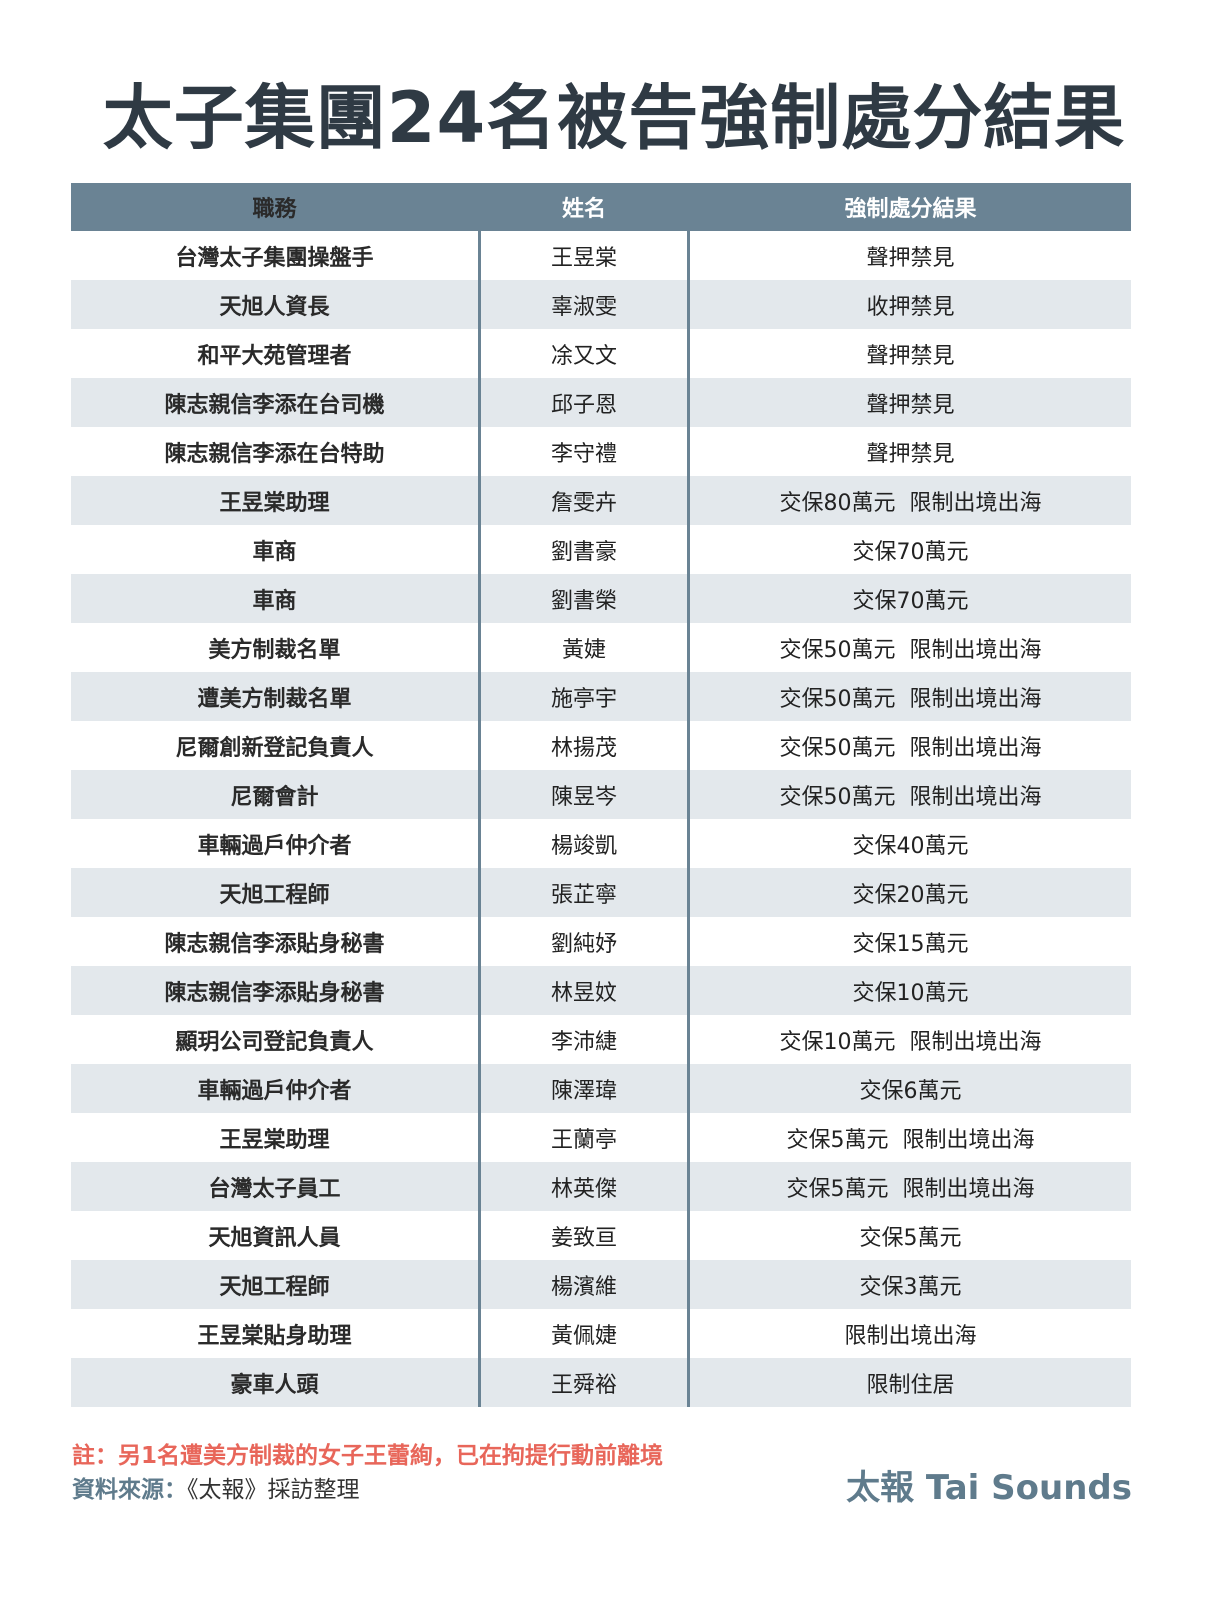 Image resolution: width=1228 pixels, height=1600 pixels. I want to click on table-row: 王昱棠貼身助理 黃佩婕 限制出境出海, so click(601, 1333).